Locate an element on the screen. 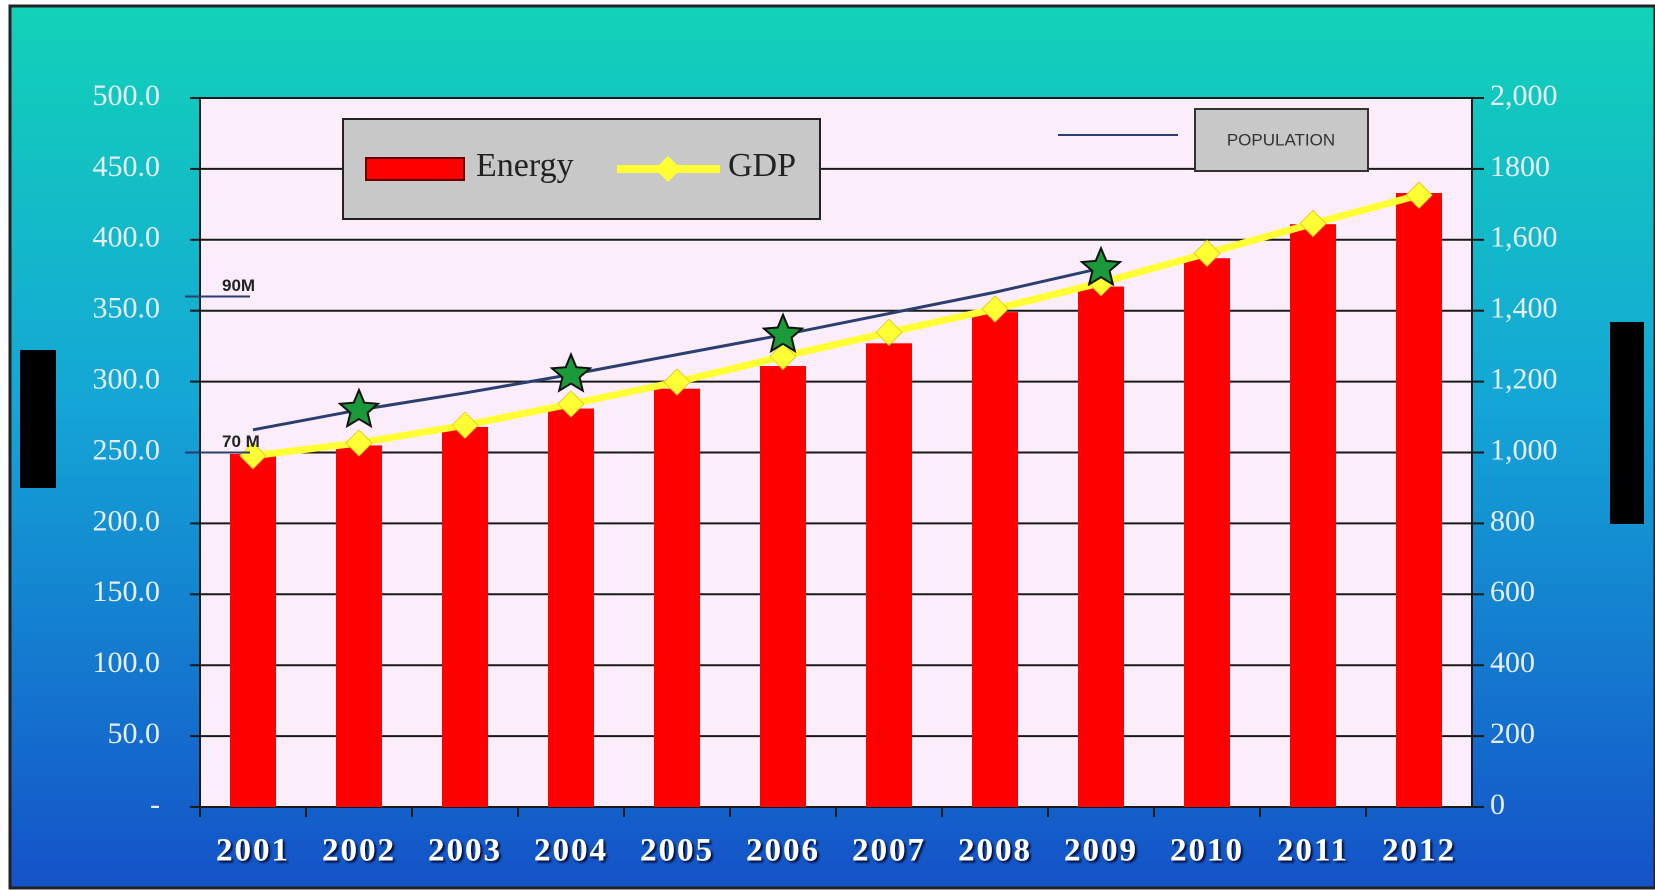 This screenshot has width=1655, height=890. x-tick-label: 2008 is located at coordinates (995, 851).